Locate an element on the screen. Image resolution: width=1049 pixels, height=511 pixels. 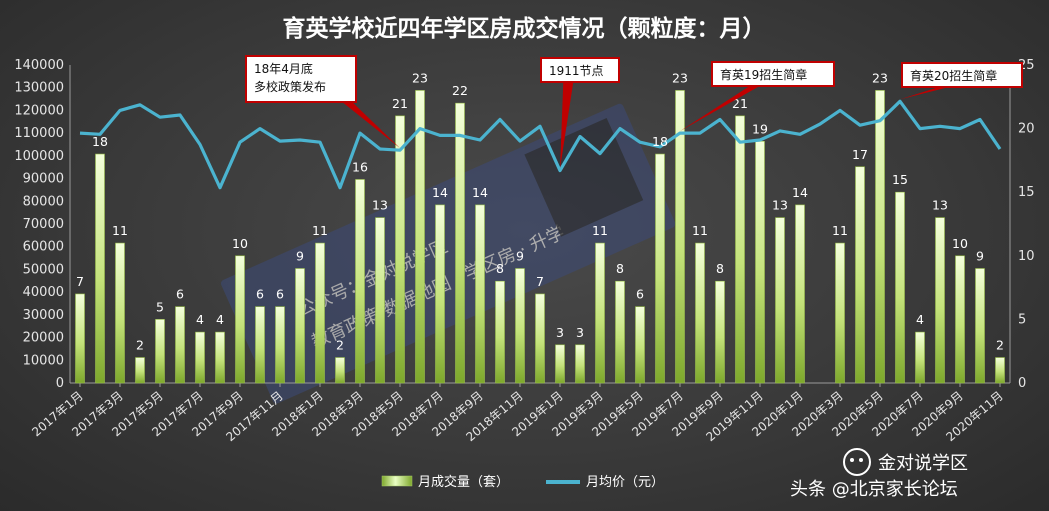
y-left-tick-label: 50000 is located at coordinates (43, 269).